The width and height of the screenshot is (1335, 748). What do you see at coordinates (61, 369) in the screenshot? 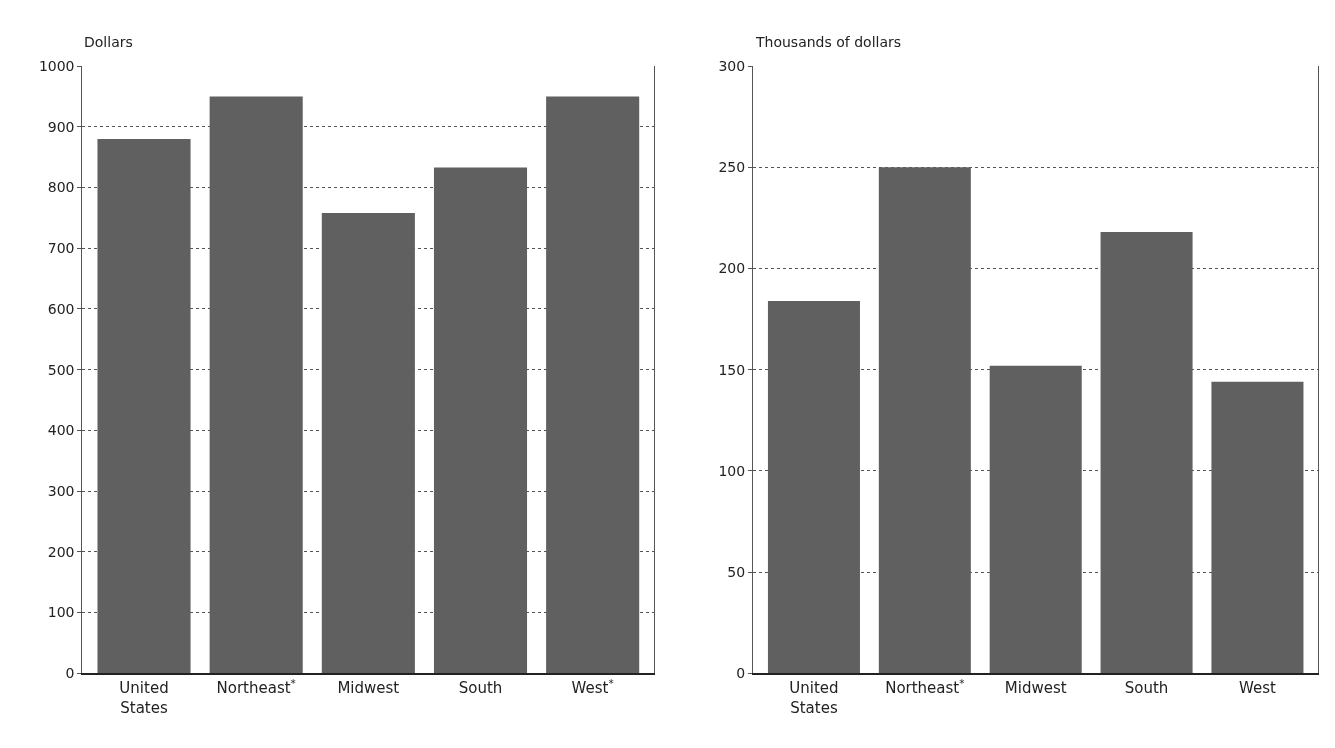
I see `y-tick-label: 500` at bounding box center [61, 369].